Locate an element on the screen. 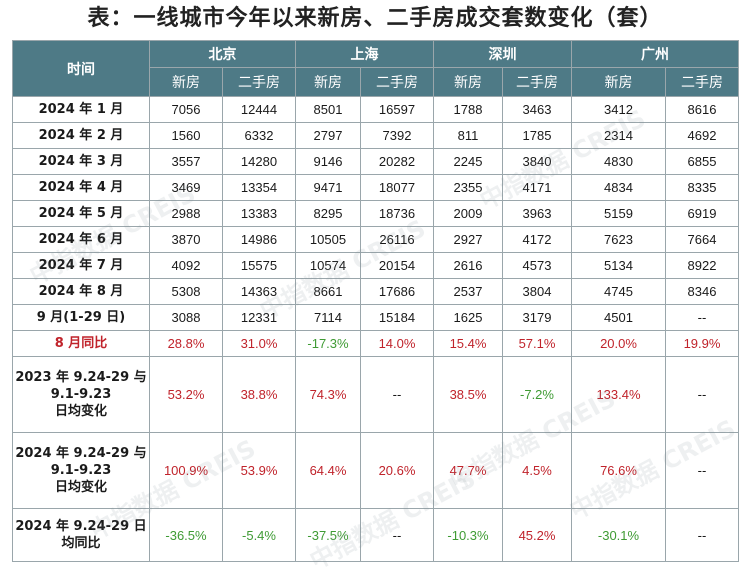 Image resolution: width=750 pixels, height=576 pixels. value-cell: 57.1% is located at coordinates (537, 343).